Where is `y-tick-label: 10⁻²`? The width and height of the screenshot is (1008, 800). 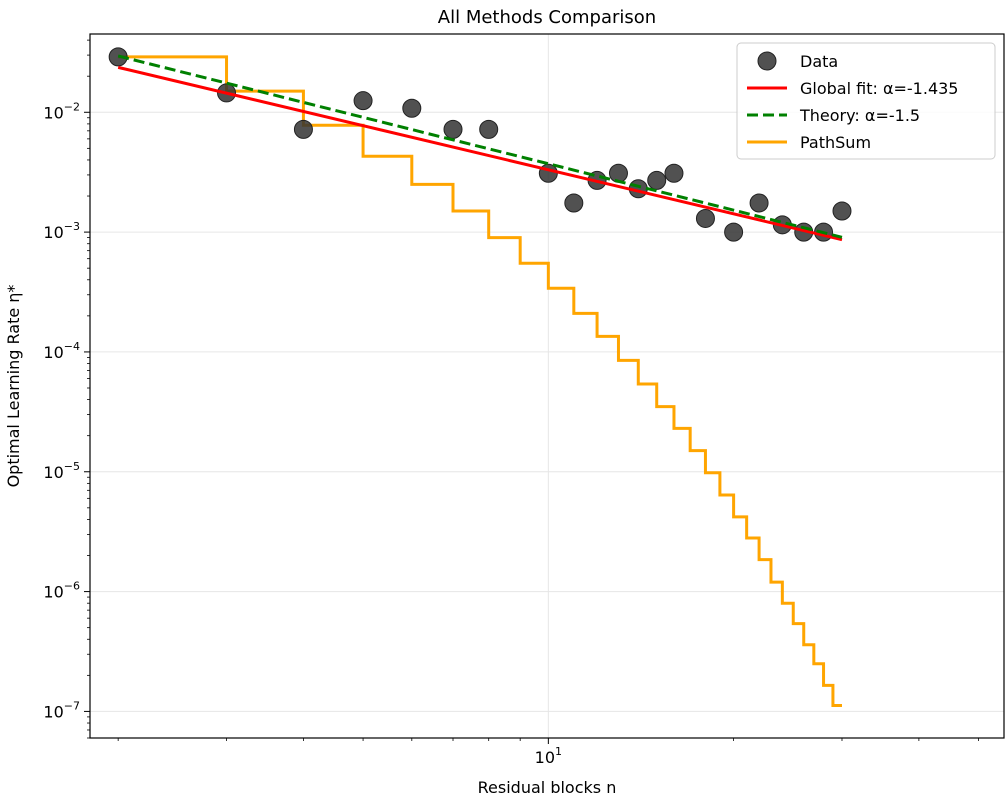
y-tick-label: 10⁻² is located at coordinates (61, 111).